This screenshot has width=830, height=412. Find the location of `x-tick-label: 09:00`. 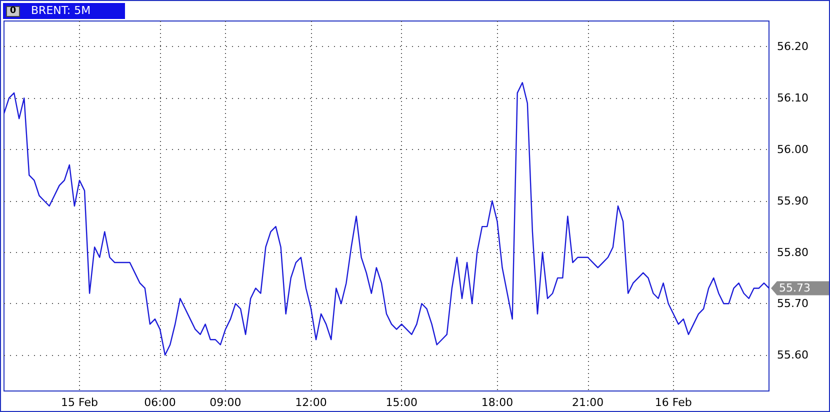

x-tick-label: 09:00 is located at coordinates (226, 402).